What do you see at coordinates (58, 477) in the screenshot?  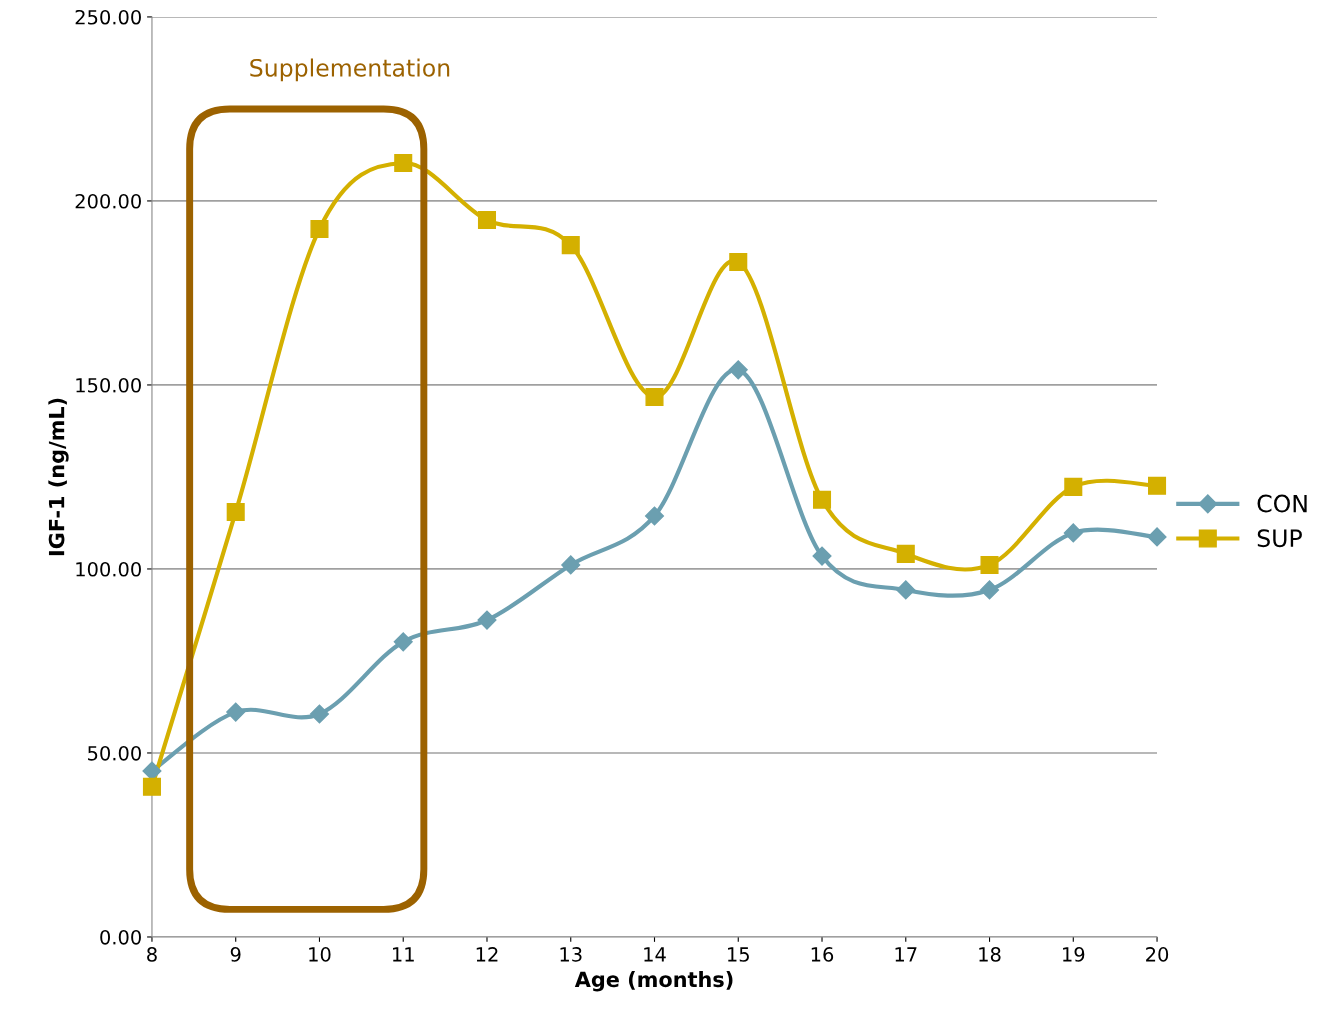 I see `y-axis-title: IGF-1 (ng/mL)` at bounding box center [58, 477].